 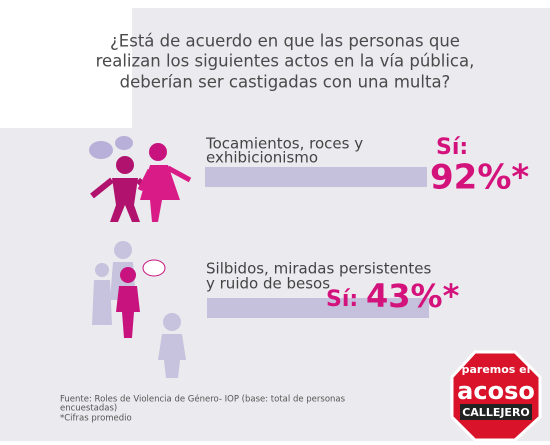 I want to click on source: encuestadas), so click(x=88, y=409).